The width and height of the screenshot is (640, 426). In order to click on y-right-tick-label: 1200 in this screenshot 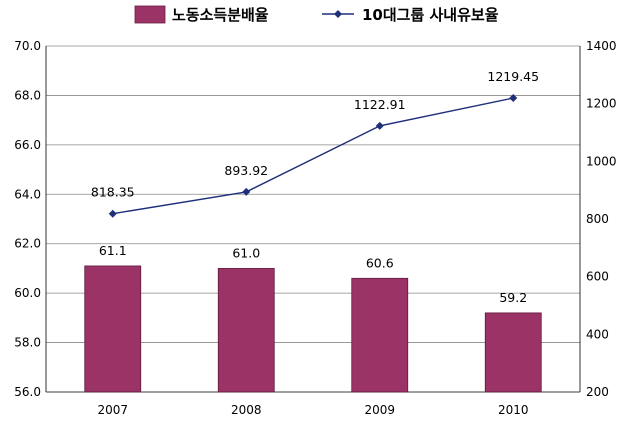, I will do `click(601, 104)`.